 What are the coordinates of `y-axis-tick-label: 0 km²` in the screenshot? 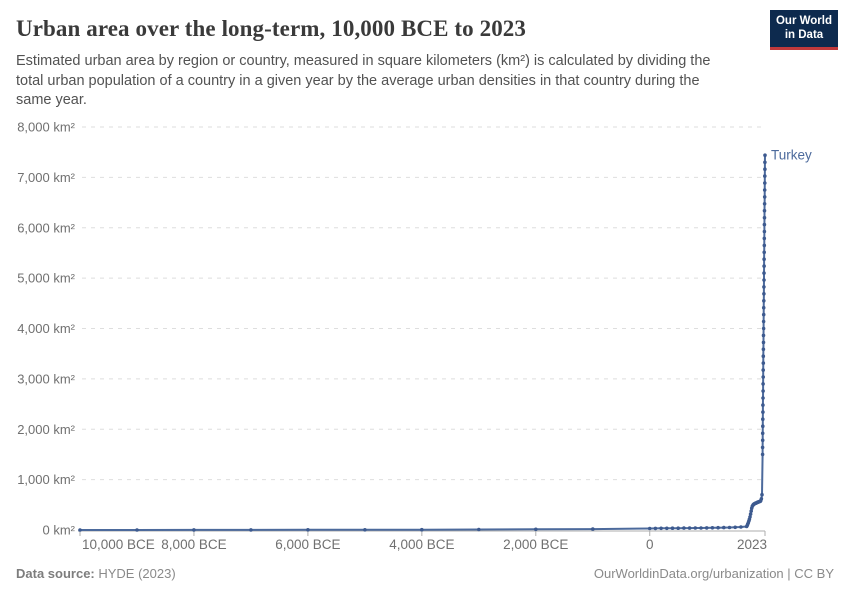 It's located at (59, 530).